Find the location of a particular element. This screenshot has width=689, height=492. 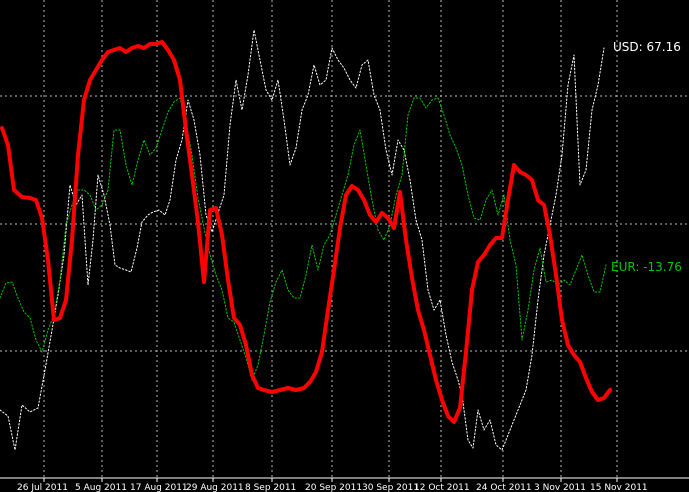

x-tick-label: 17 Aug 2011 is located at coordinates (159, 487).